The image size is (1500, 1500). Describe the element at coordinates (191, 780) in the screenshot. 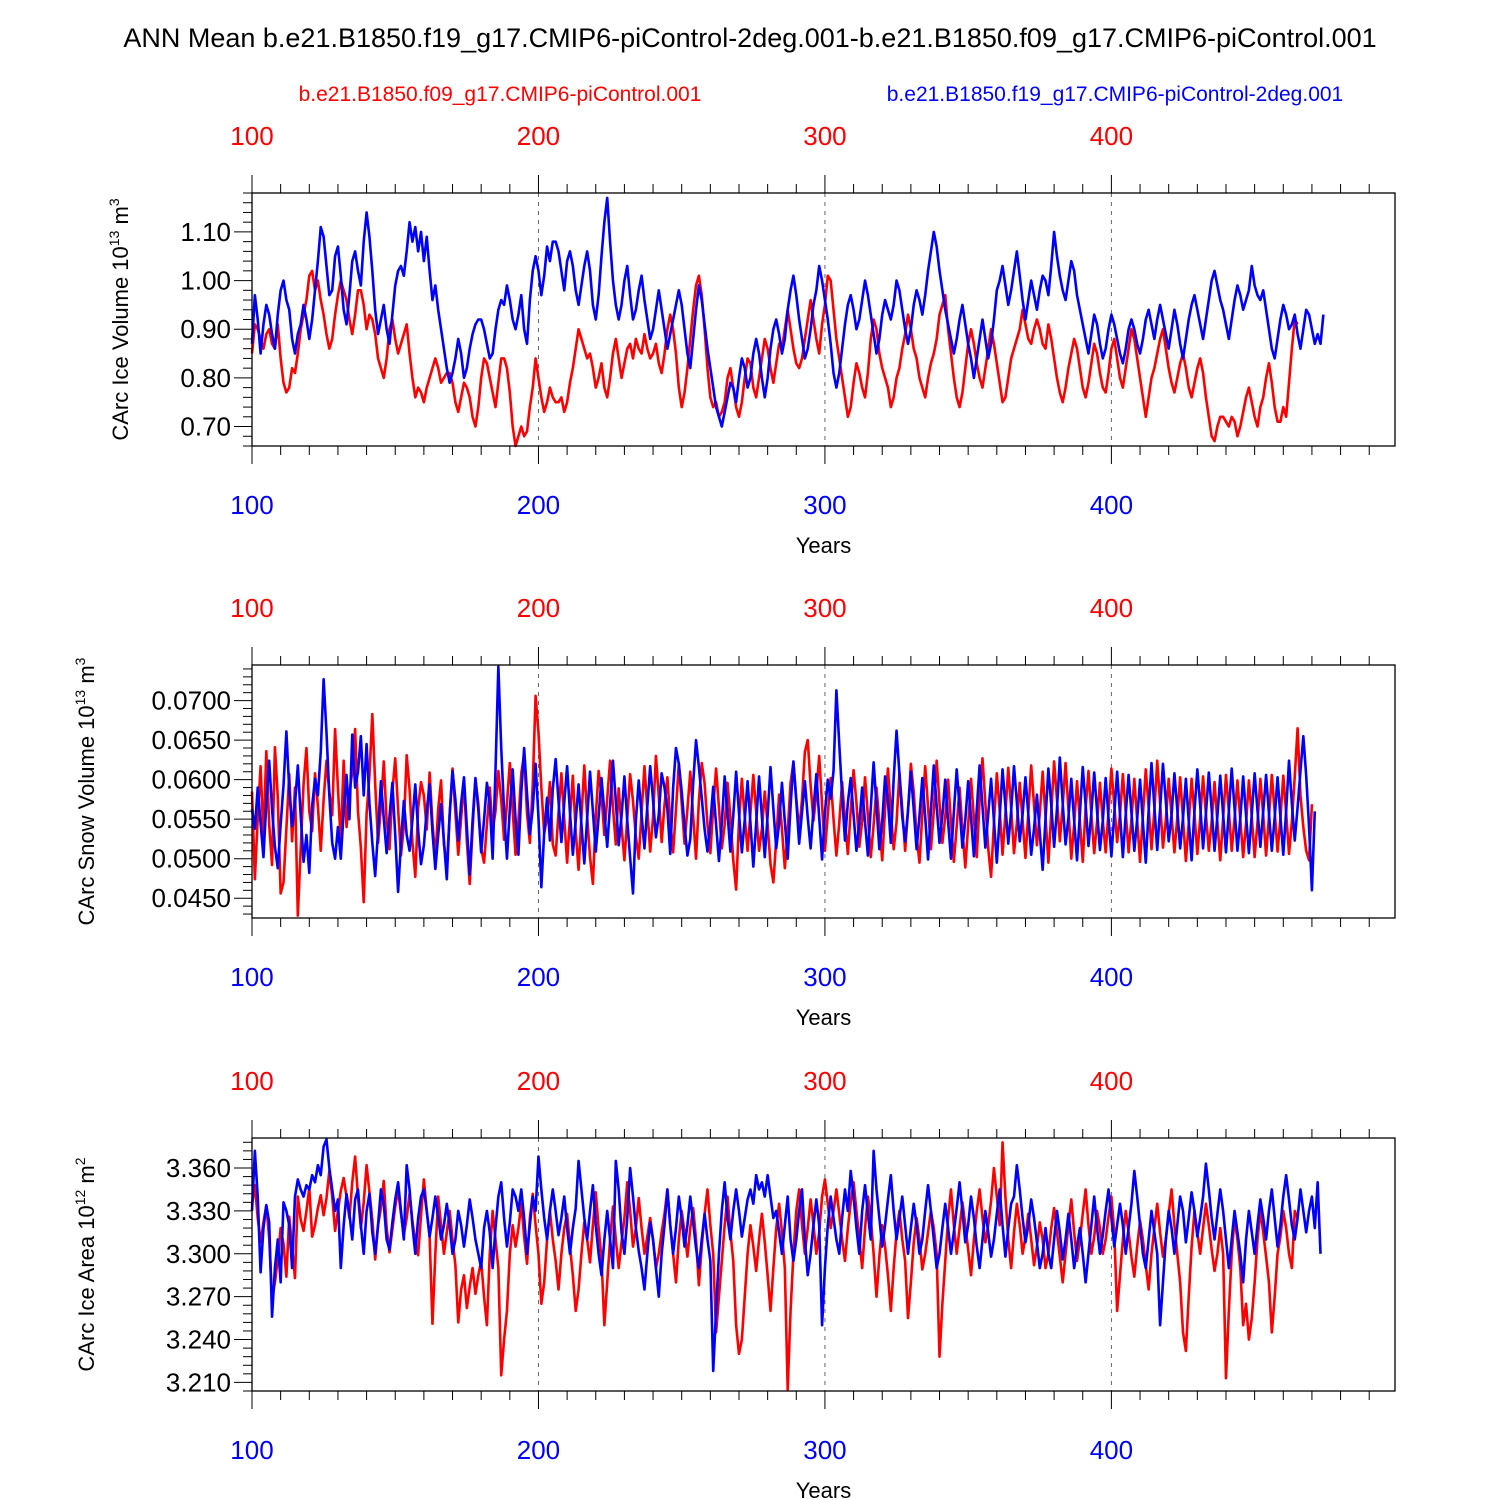

I see `panel-2-ytick-label: 0.0600` at that location.